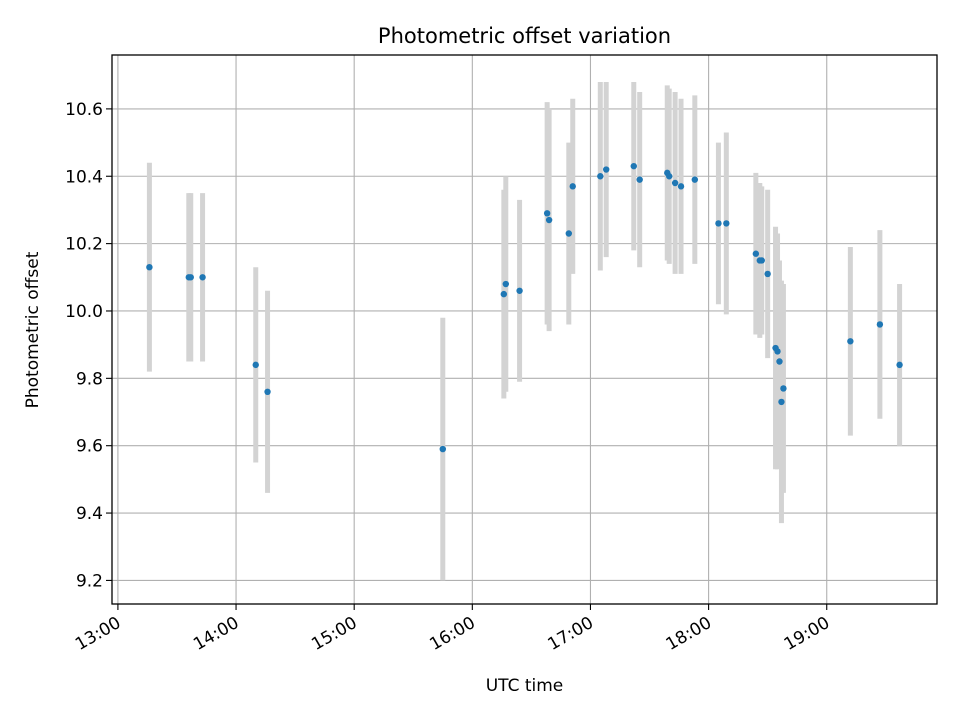 The height and width of the screenshot is (720, 960). I want to click on y-tick-label: 10.2, so click(84, 245).